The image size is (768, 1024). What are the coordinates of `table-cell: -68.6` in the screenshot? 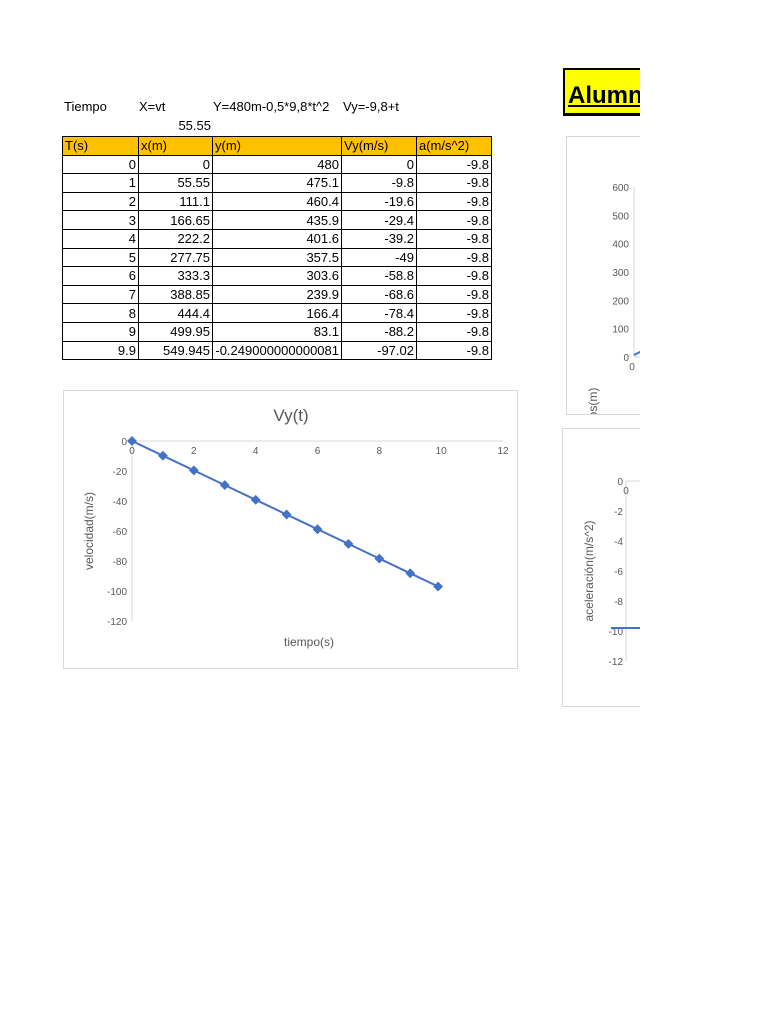 It's located at (379, 294).